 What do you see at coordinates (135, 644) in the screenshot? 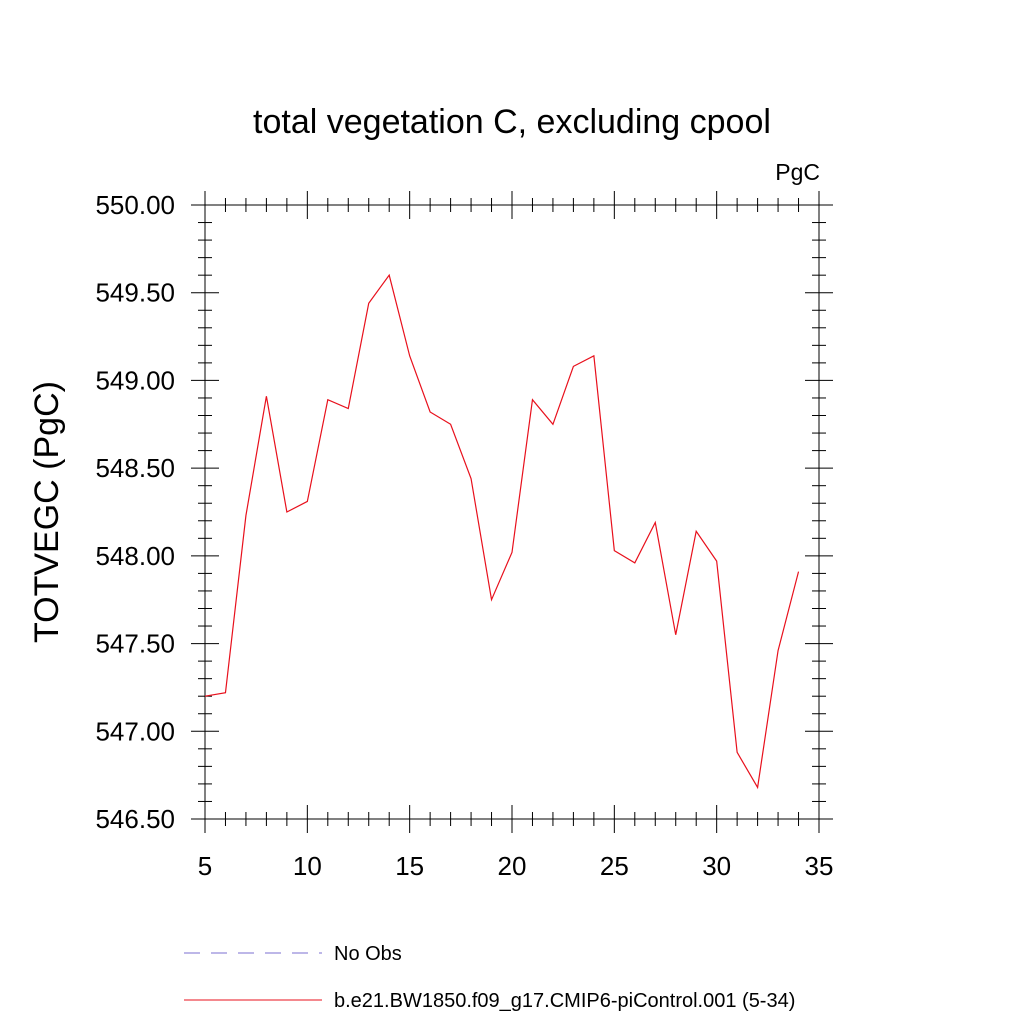
I see `y-tick-label: 547.50` at bounding box center [135, 644].